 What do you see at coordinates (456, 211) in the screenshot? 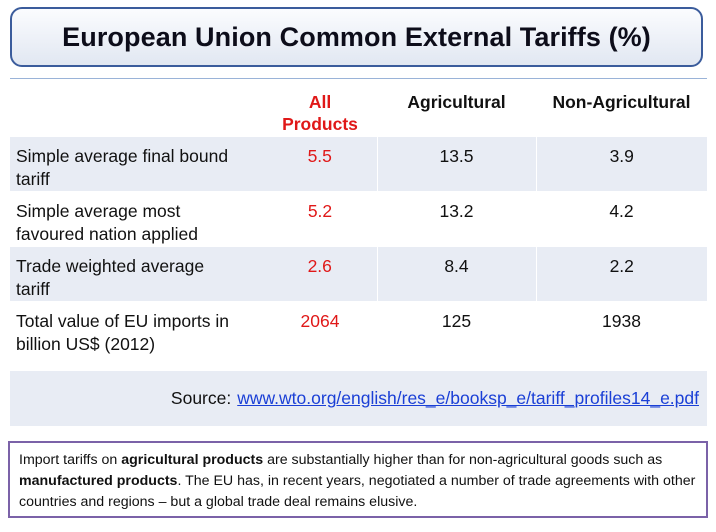
I see `cell-agricultural: 13.2` at bounding box center [456, 211].